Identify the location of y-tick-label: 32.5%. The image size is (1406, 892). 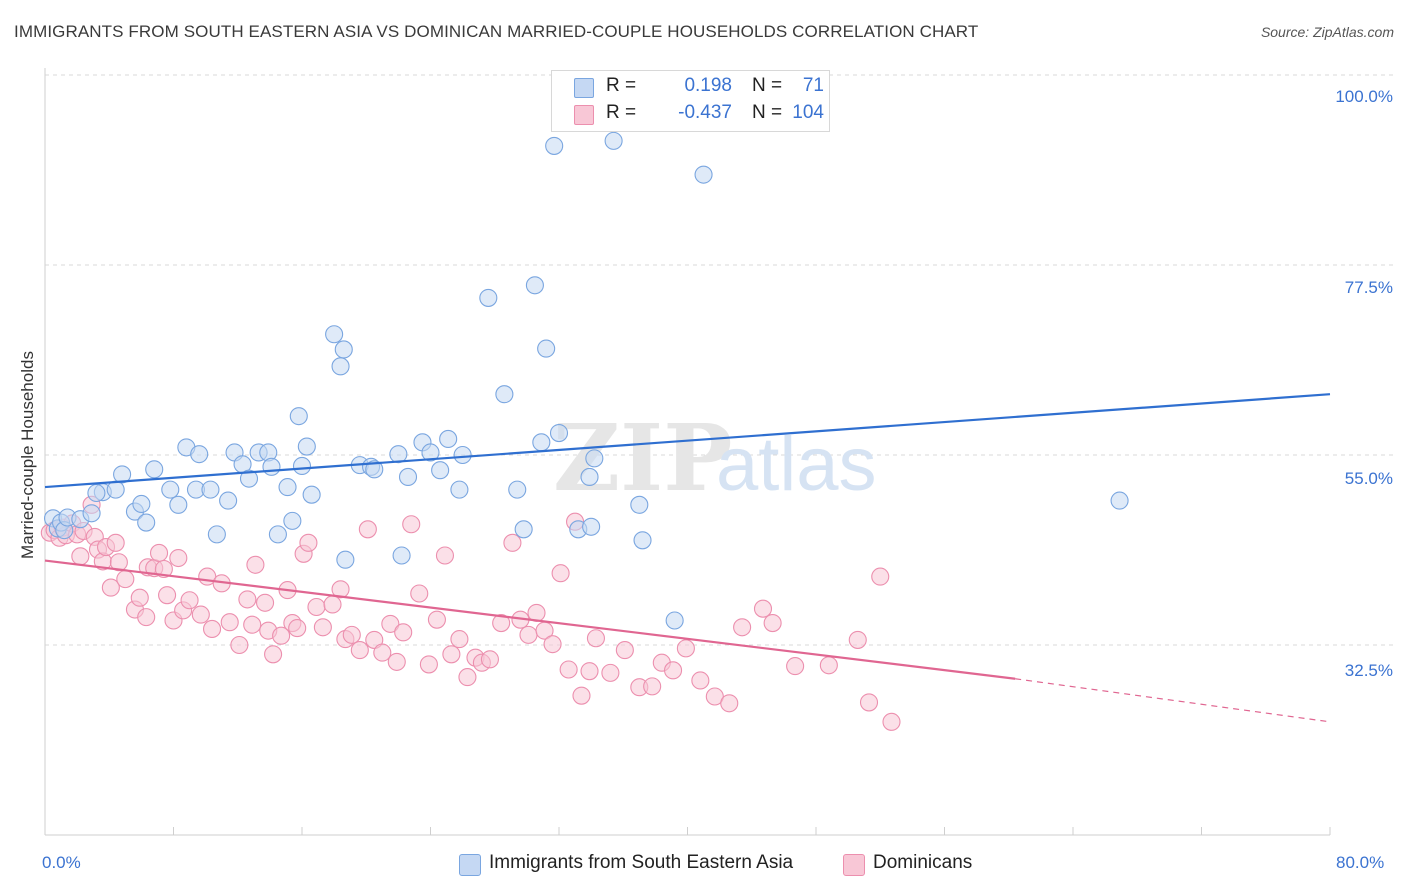
(1368, 670).